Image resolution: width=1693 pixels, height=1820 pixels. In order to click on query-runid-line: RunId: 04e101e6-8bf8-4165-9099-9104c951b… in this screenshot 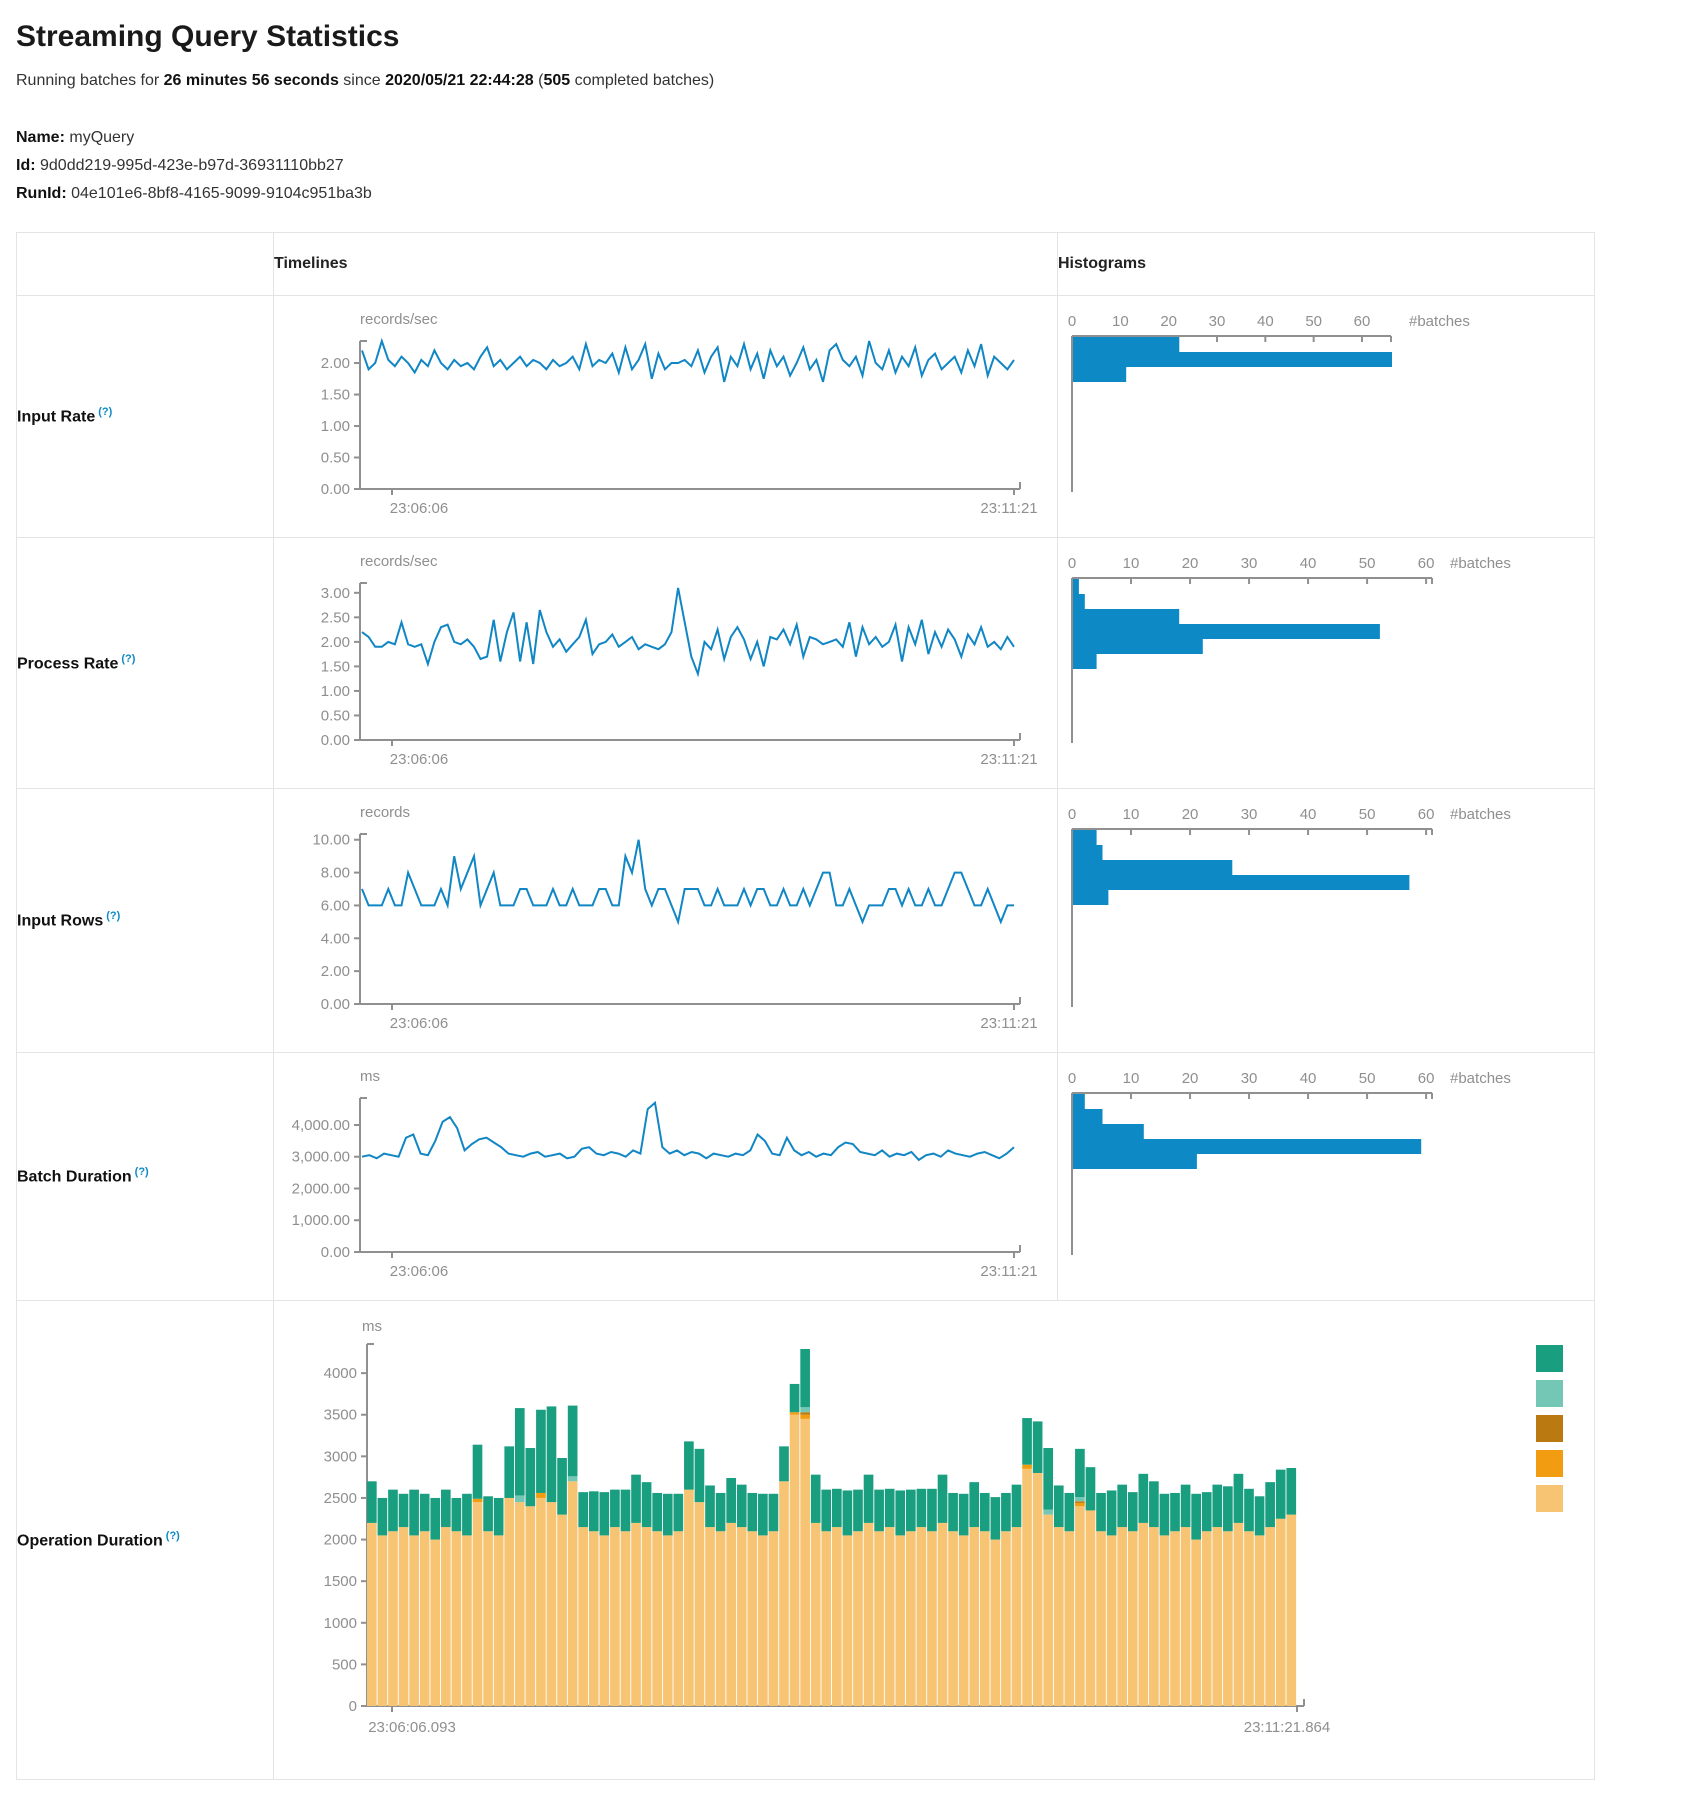, I will do `click(194, 193)`.